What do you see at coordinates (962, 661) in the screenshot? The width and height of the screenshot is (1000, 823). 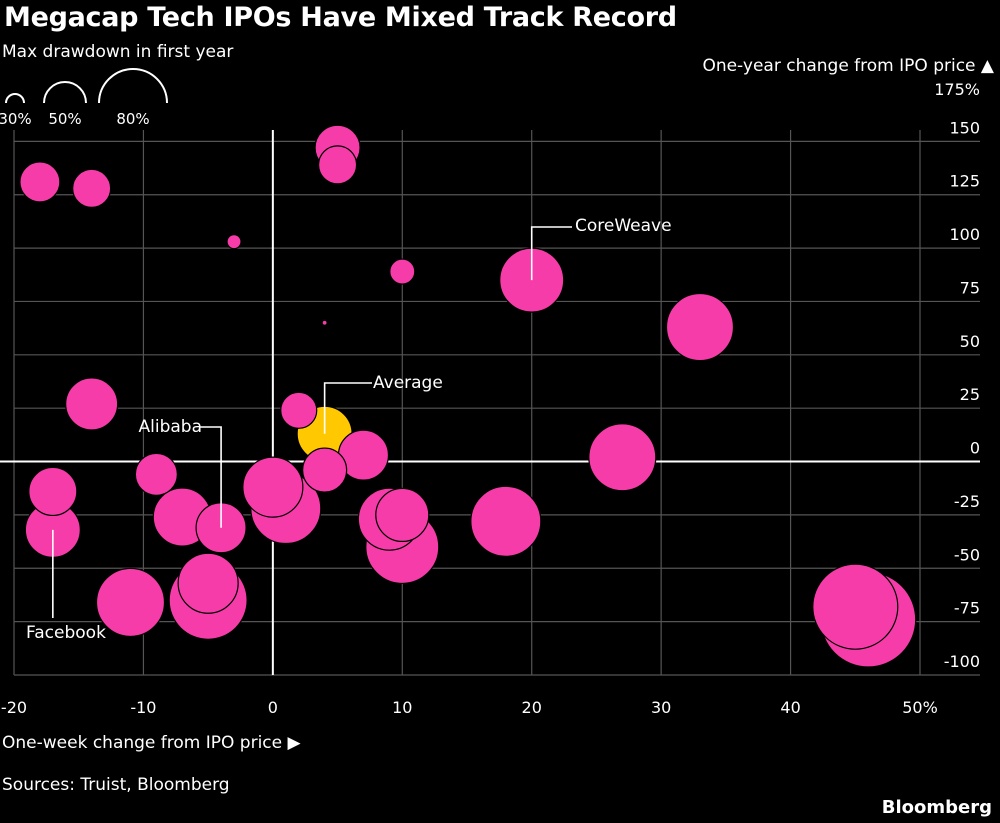 I see `y-tick--100: -100` at bounding box center [962, 661].